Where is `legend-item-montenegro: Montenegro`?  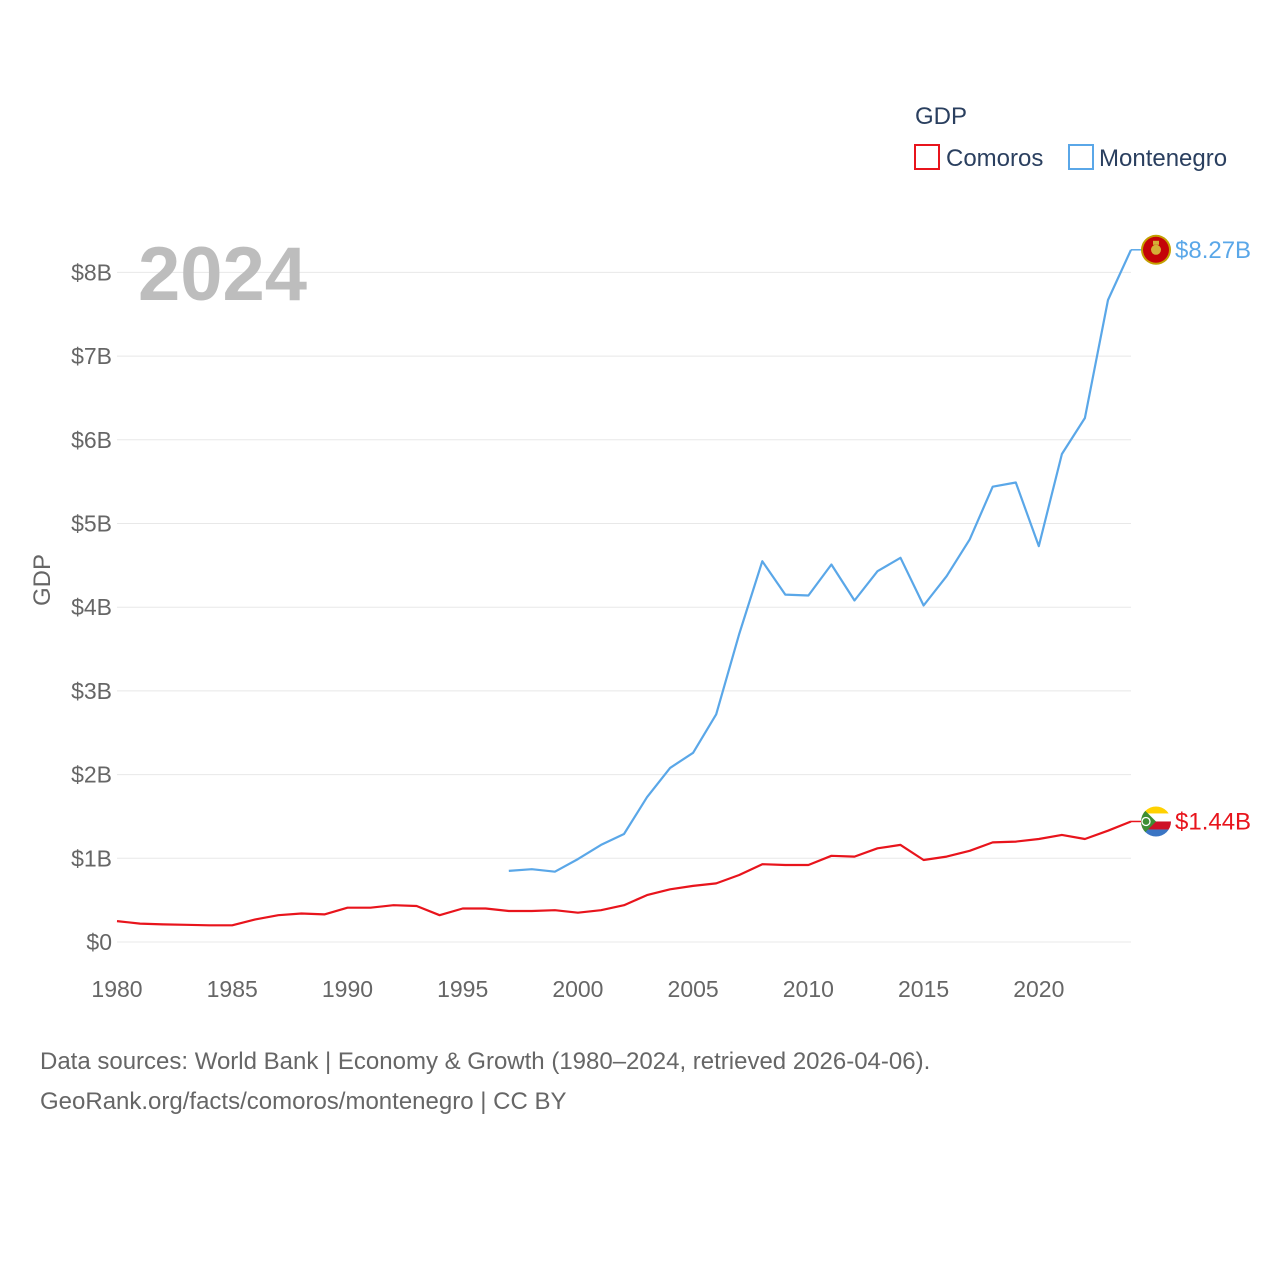
legend-item-montenegro: Montenegro is located at coordinates (1147, 158).